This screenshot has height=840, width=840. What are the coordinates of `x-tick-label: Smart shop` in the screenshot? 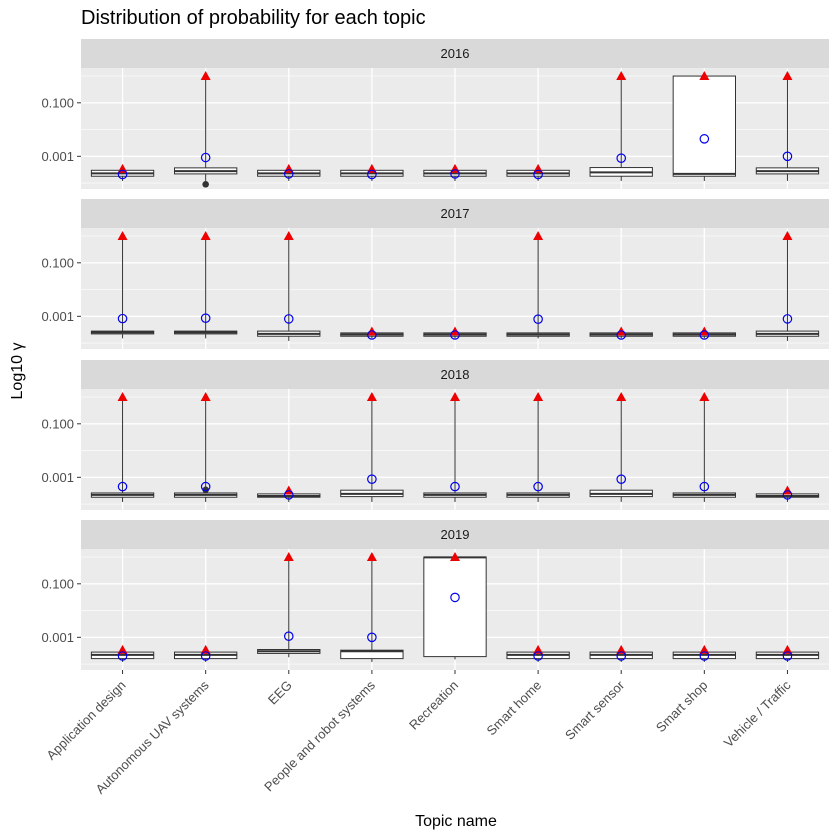 It's located at (682, 707).